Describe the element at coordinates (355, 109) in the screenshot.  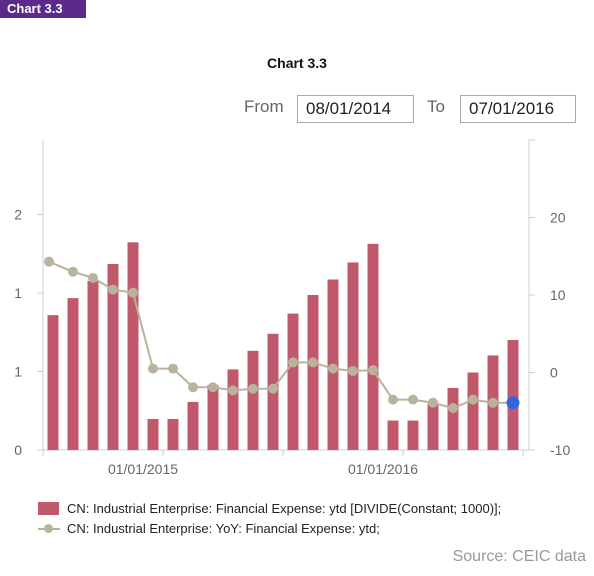
I see `from-date-input: 08/01/2014` at that location.